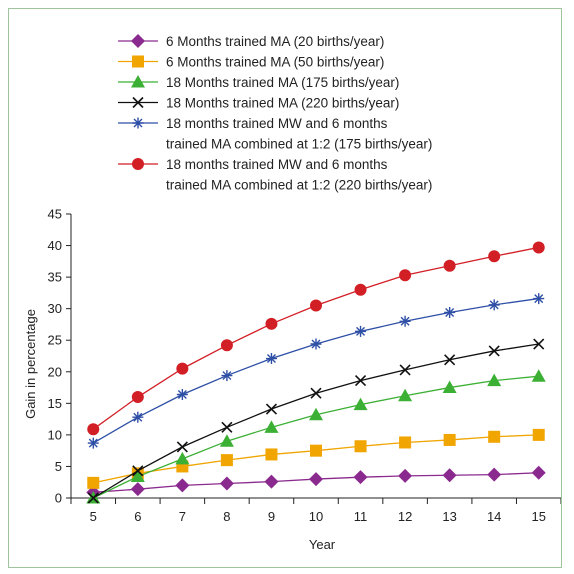 This screenshot has height=574, width=574. Describe the element at coordinates (449, 516) in the screenshot. I see `x-tick-label: 13` at that location.